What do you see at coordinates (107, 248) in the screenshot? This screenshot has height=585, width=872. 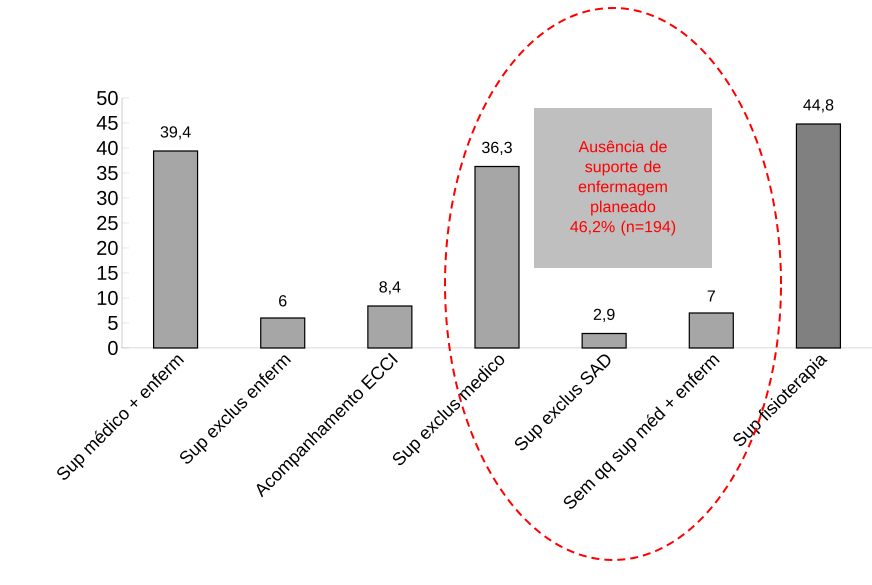 I see `y-tick-label: 20` at bounding box center [107, 248].